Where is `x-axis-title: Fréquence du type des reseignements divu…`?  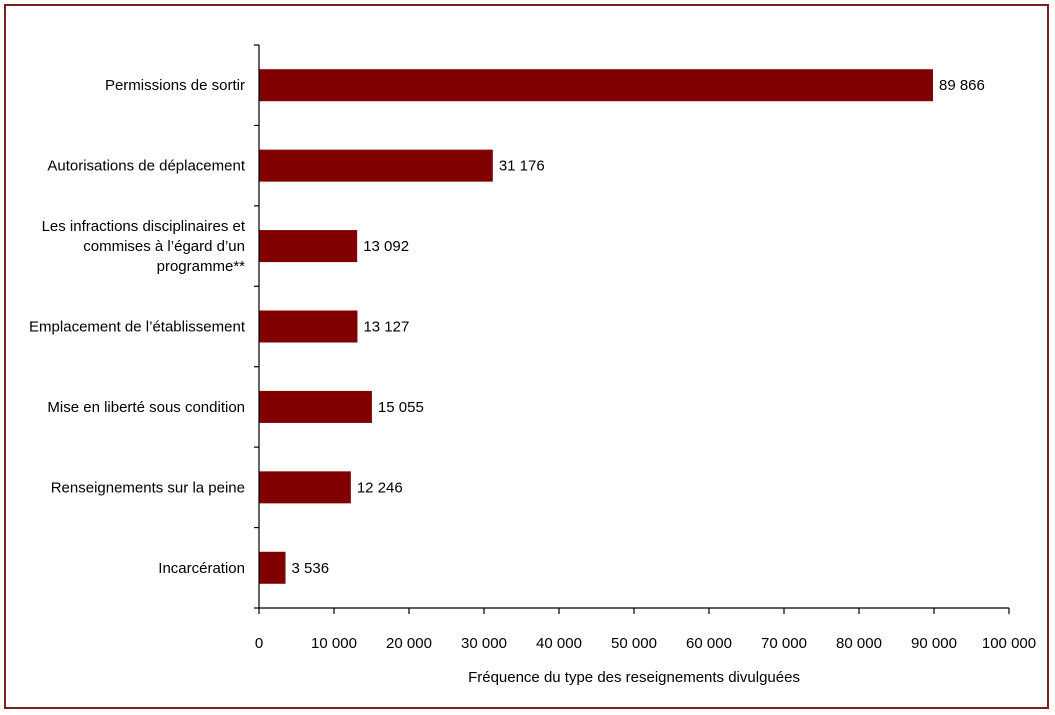
x-axis-title: Fréquence du type des reseignements divu… is located at coordinates (634, 677).